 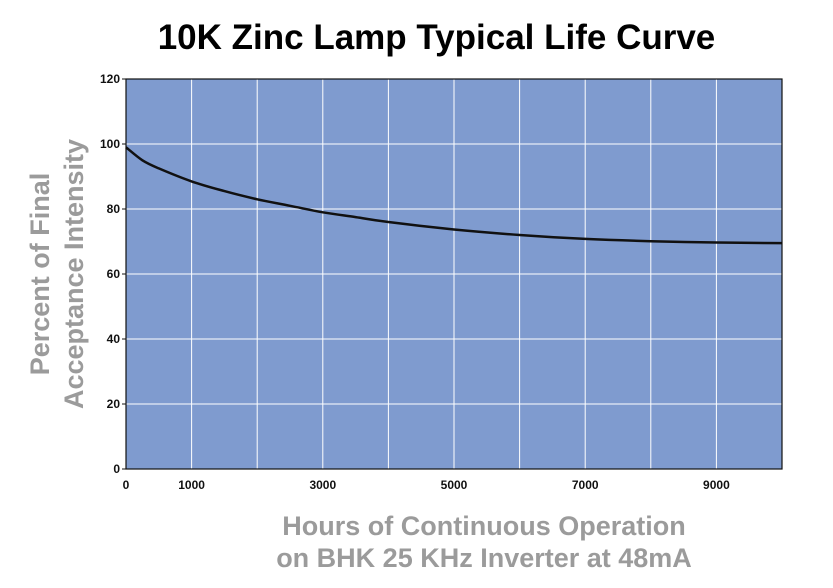 I want to click on y-tick-label: 0, so click(x=116, y=469).